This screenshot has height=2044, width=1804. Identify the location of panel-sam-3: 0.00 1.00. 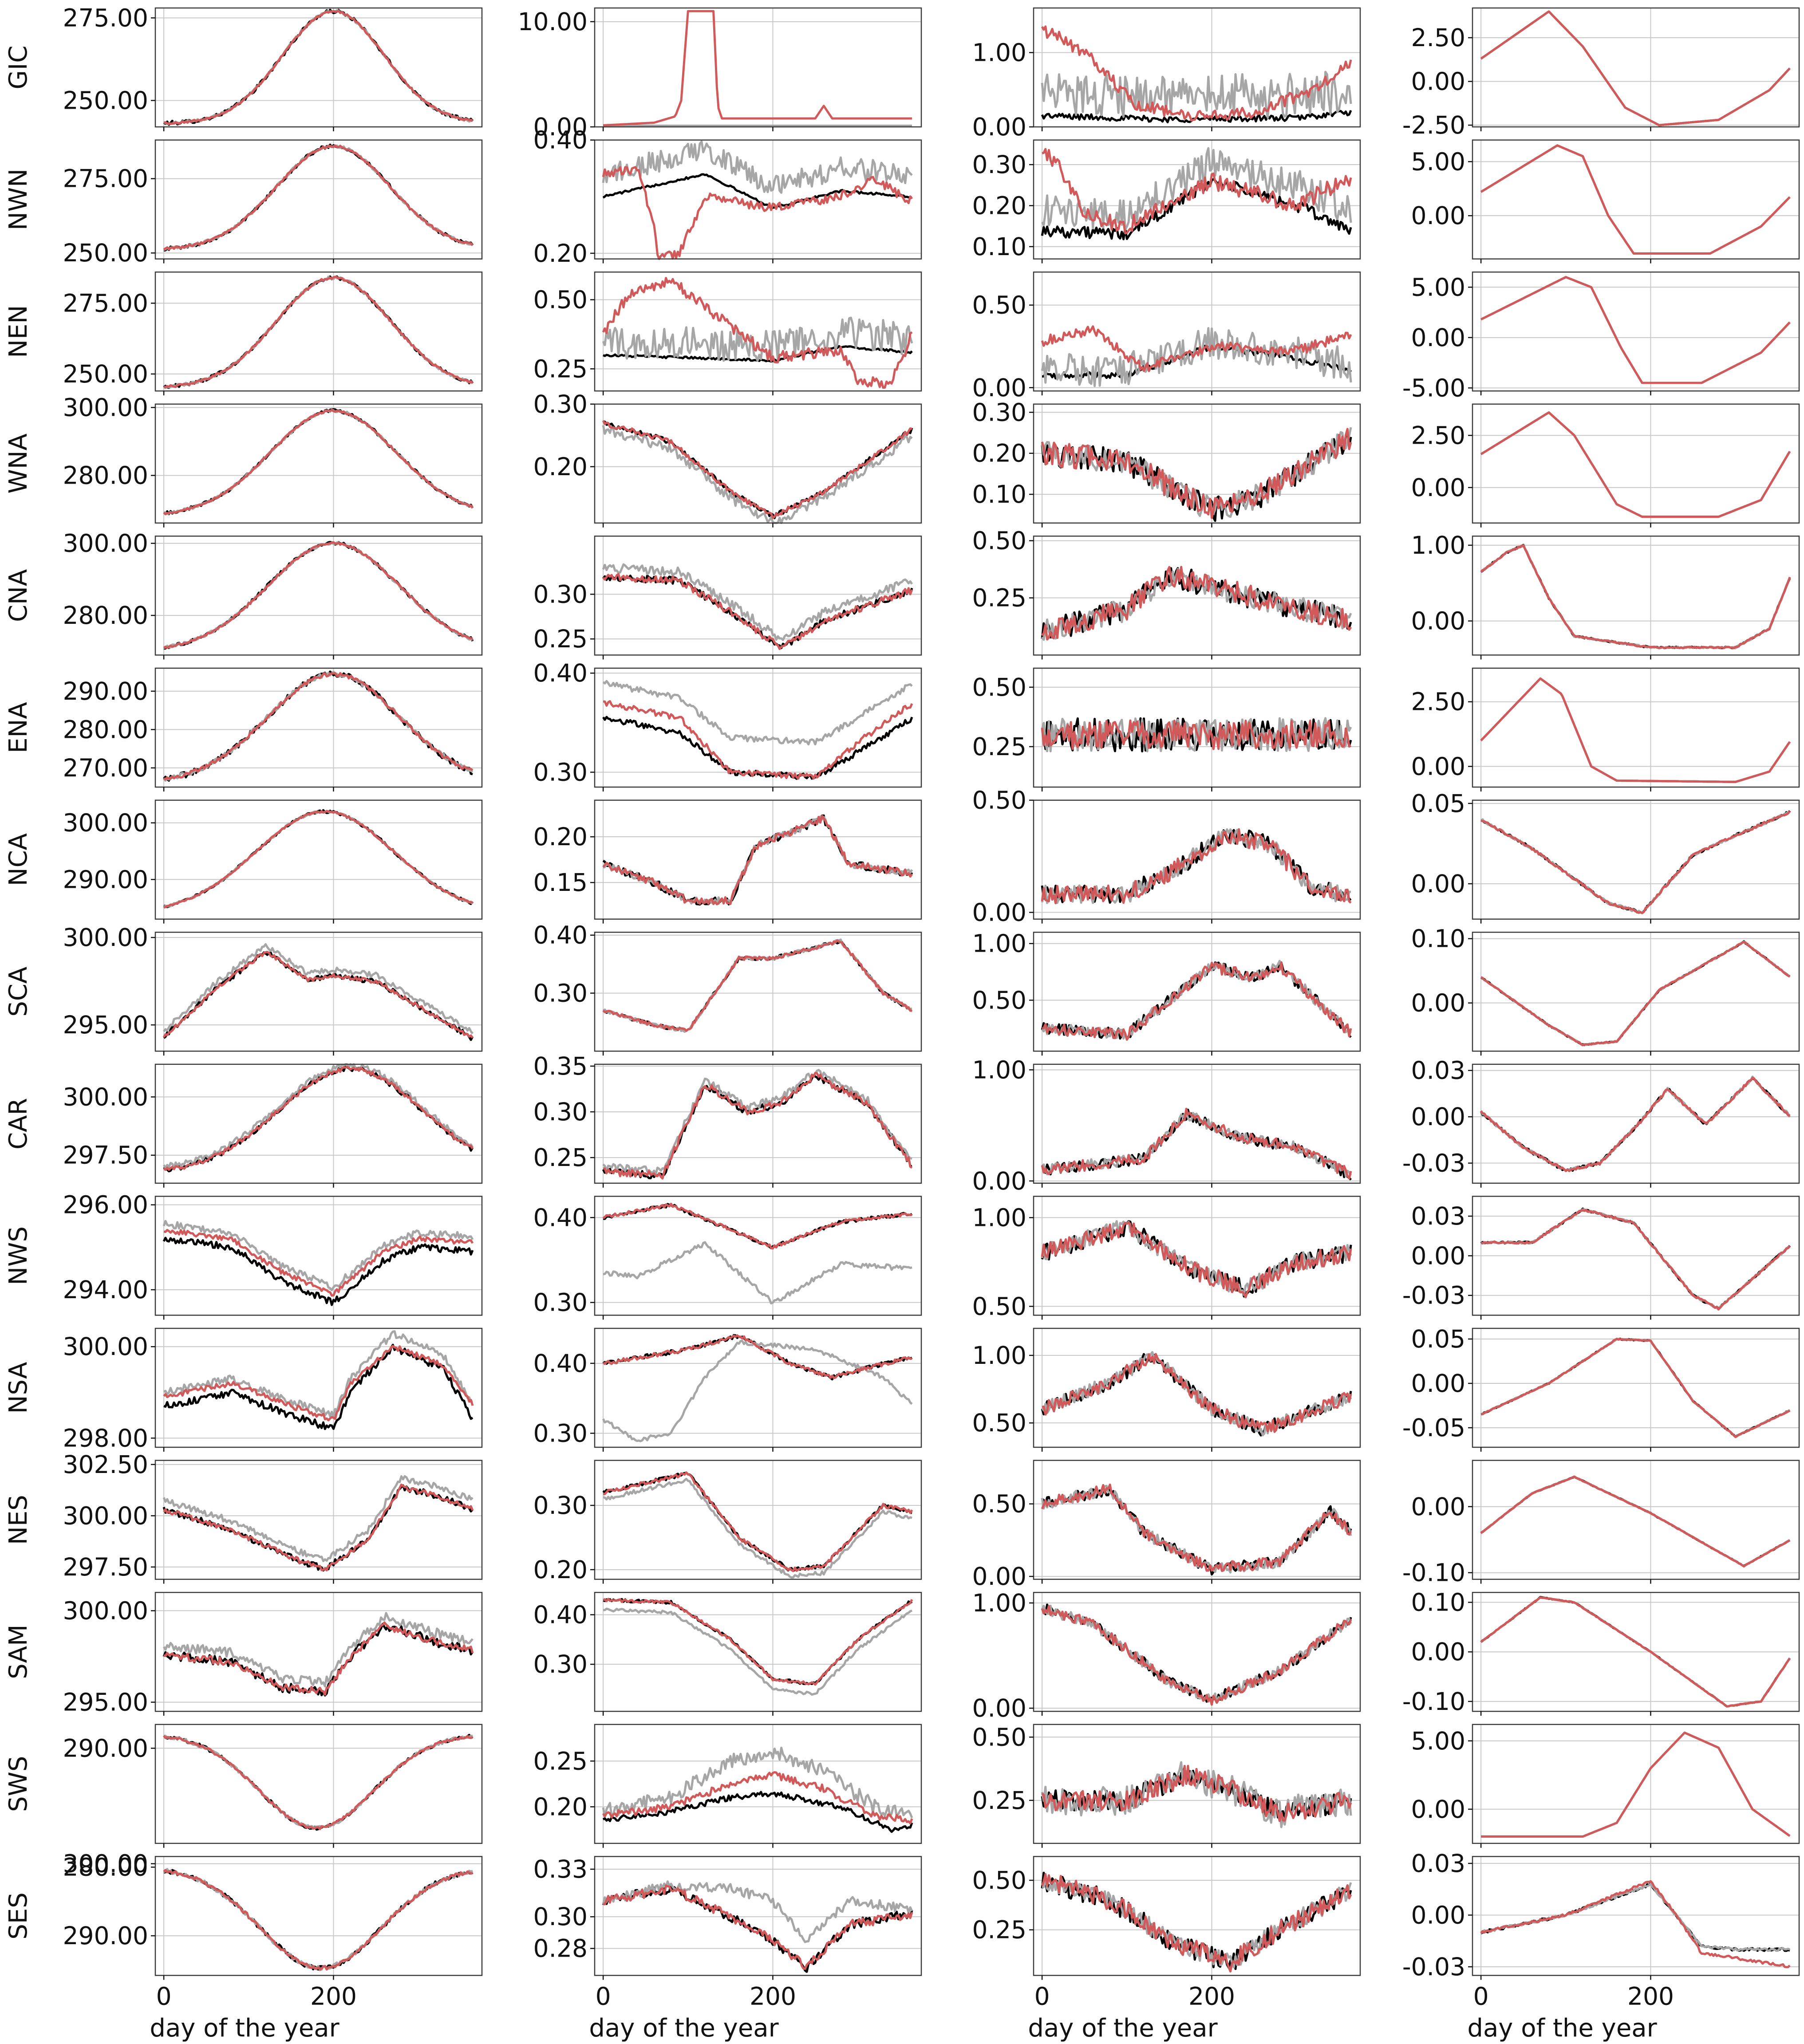
(1166, 1655).